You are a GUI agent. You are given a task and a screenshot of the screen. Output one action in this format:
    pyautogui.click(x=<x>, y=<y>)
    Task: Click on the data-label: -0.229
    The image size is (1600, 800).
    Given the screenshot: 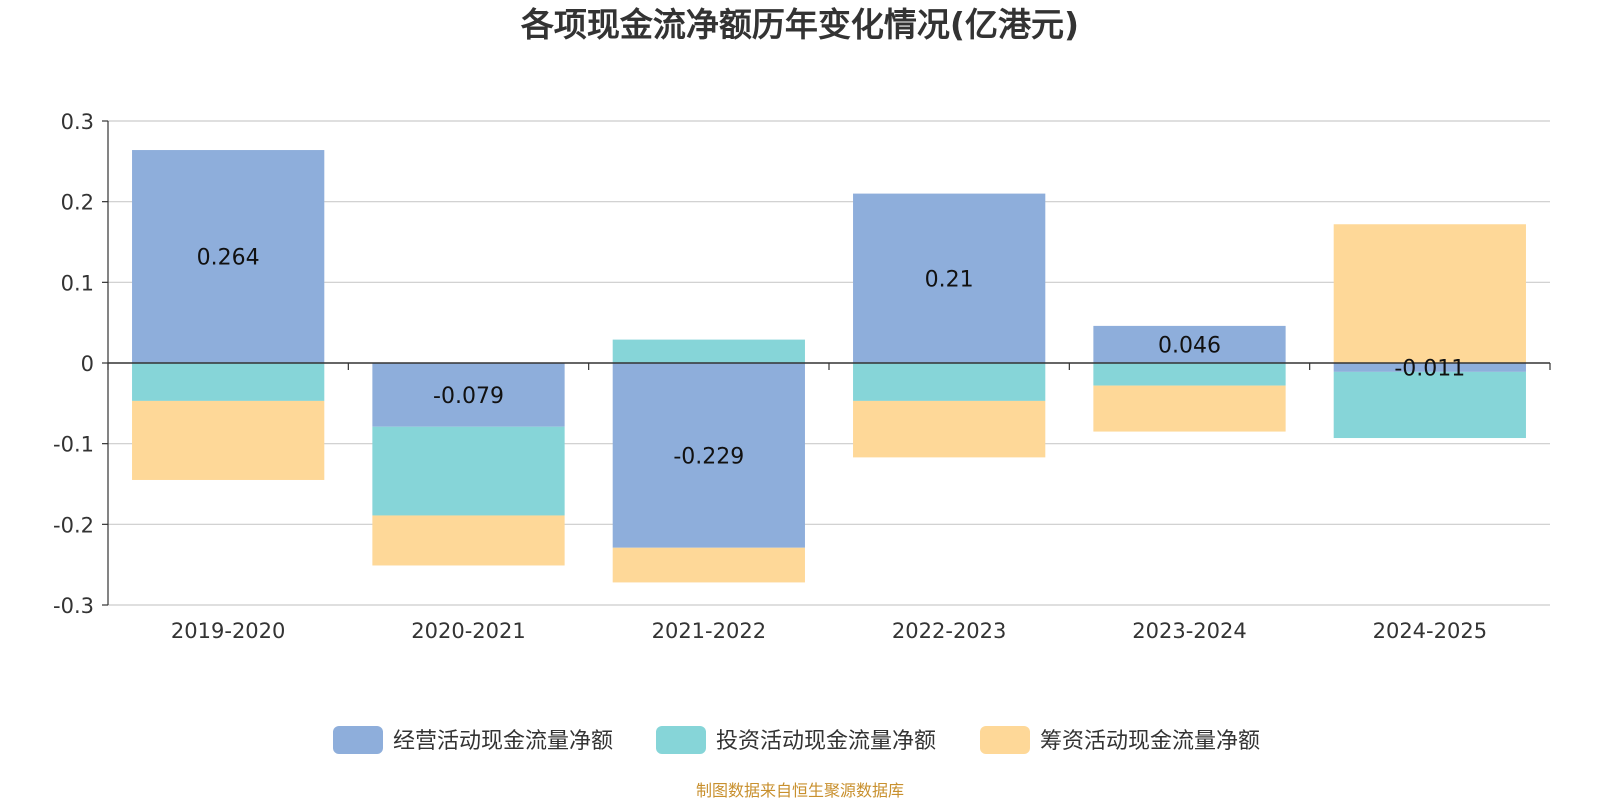 What is the action you would take?
    pyautogui.click(x=708, y=456)
    